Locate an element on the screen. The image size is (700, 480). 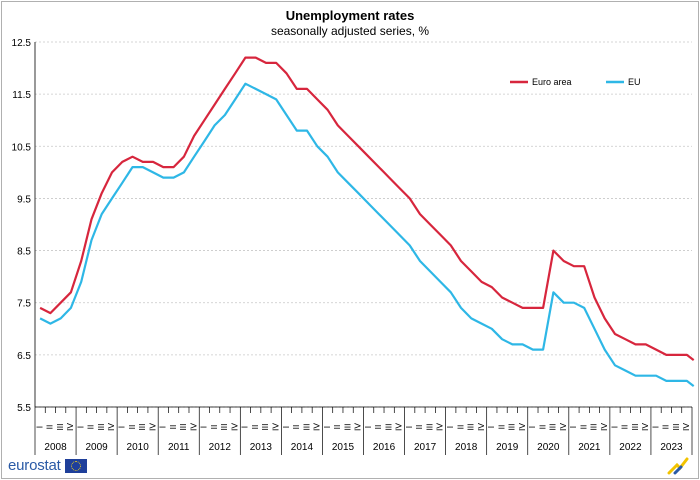
eurostat-logo: eurostat is located at coordinates (47, 465).